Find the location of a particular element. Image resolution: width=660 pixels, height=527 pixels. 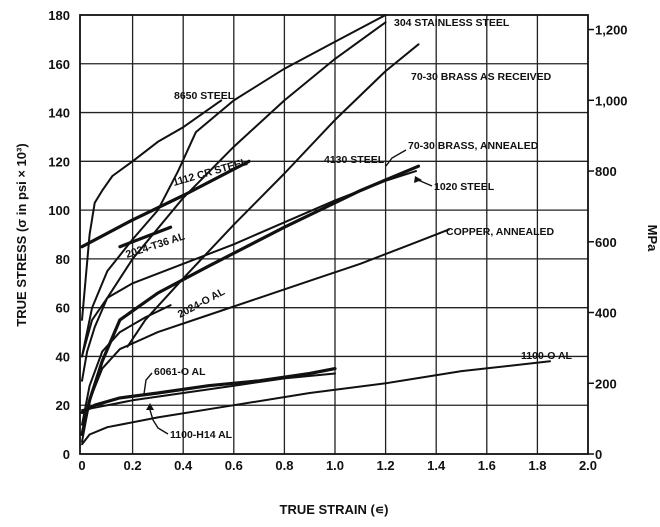

y-tick-label: 160 is located at coordinates (59, 64).